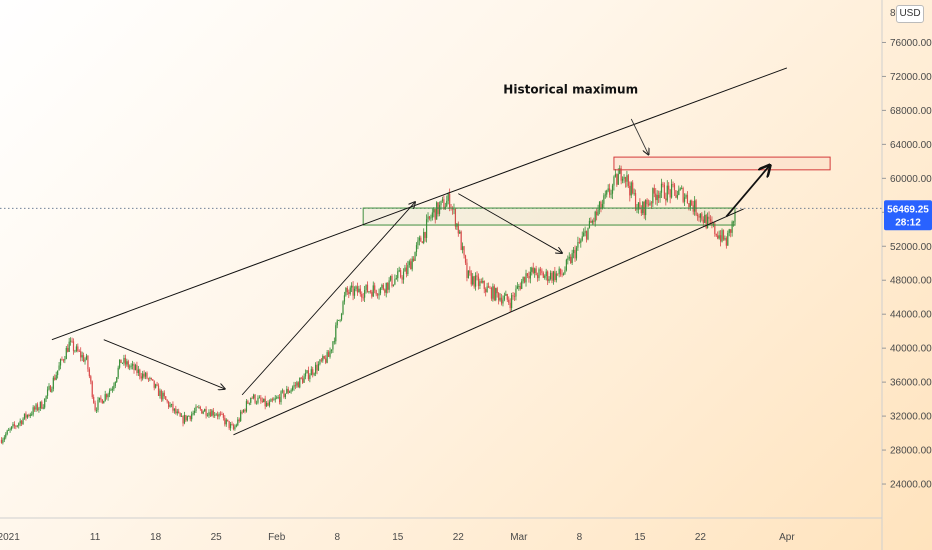 The height and width of the screenshot is (550, 932). I want to click on last-price-badge, so click(908, 215).